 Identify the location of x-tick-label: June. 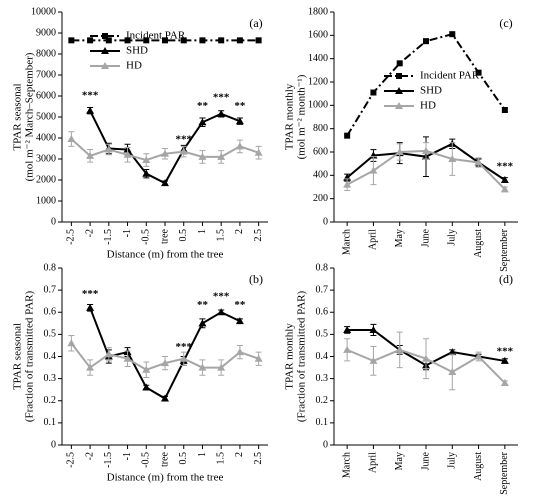
(425, 237).